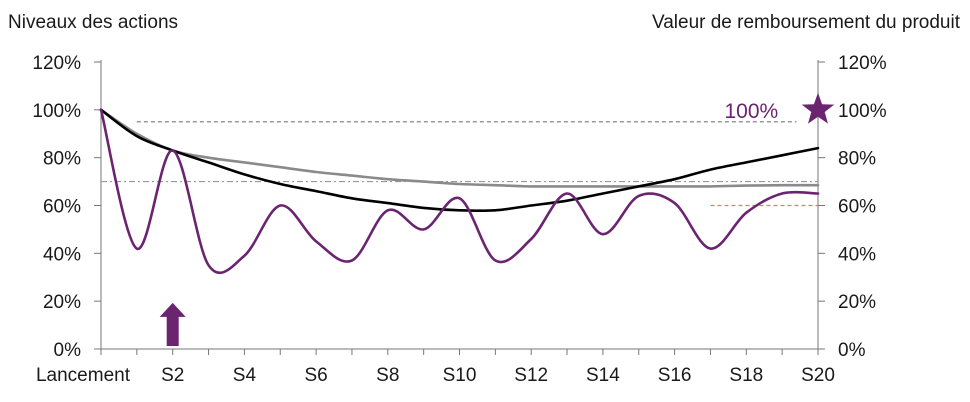 This screenshot has height=402, width=970. Describe the element at coordinates (675, 375) in the screenshot. I see `x-tick-label: S16` at that location.